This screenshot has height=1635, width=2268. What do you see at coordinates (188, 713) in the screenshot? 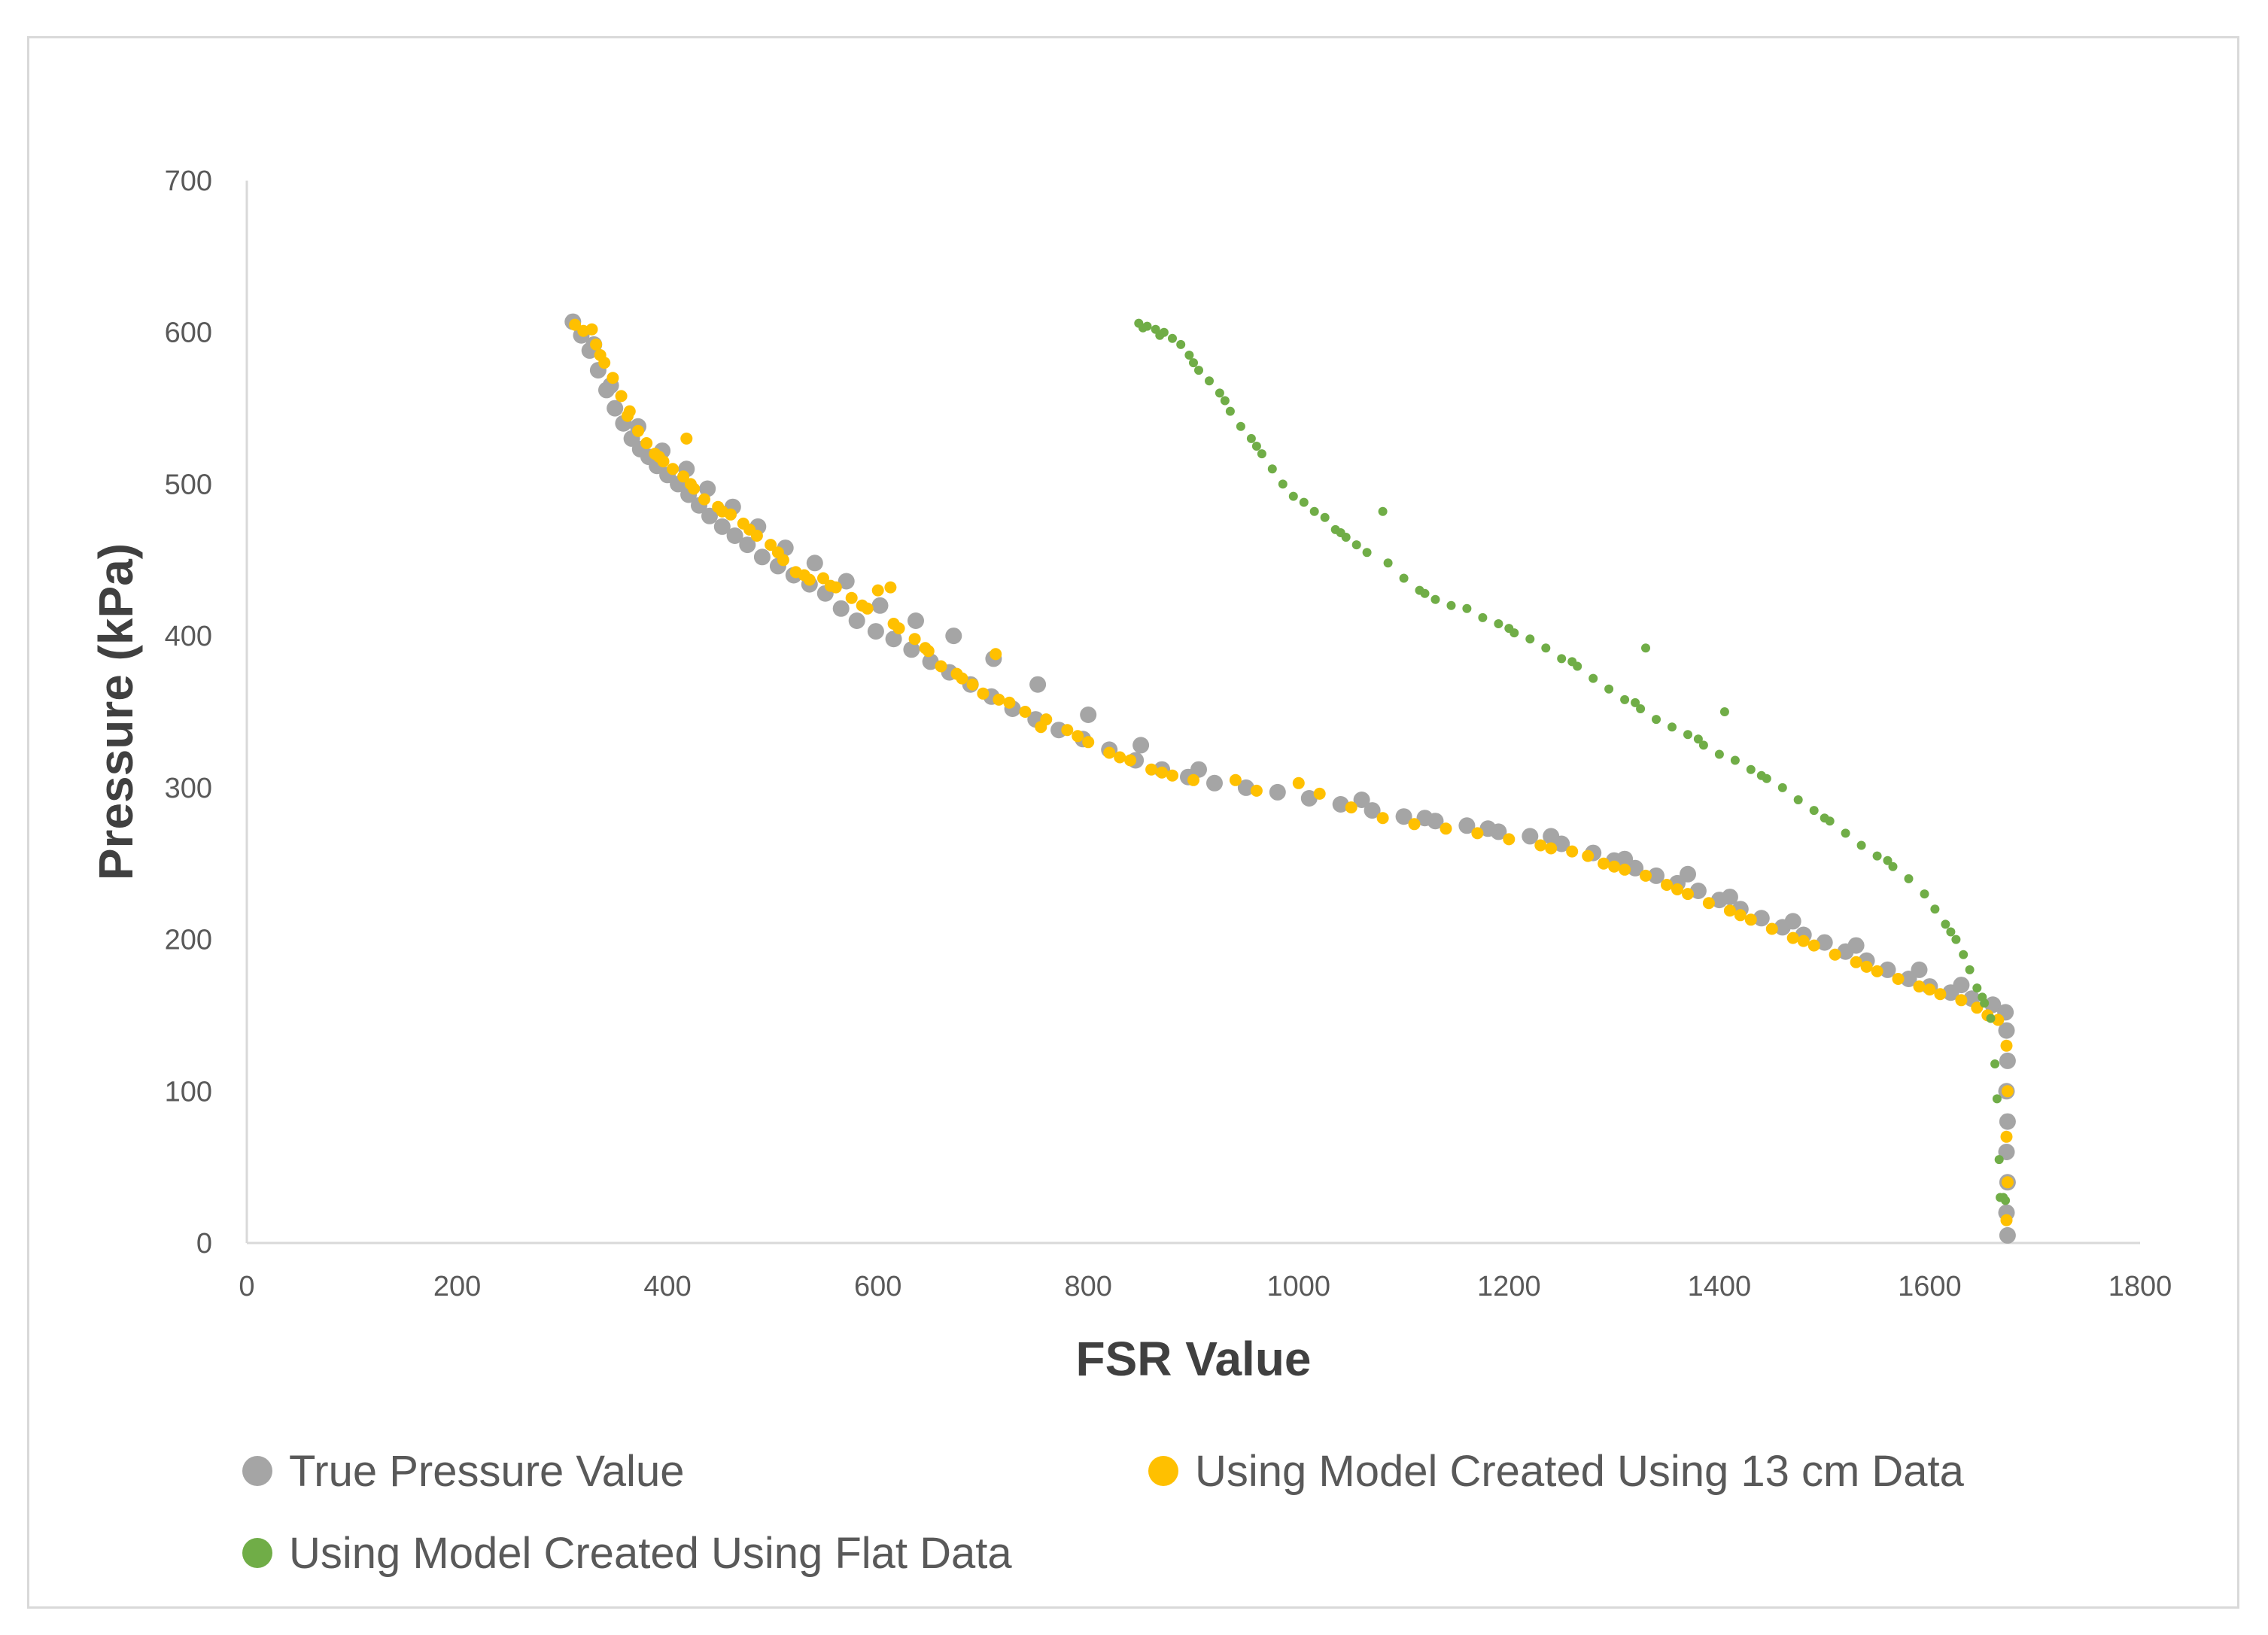
I see `y-tick-labels: 0 100 200 300 400 500 600 700` at bounding box center [188, 713].